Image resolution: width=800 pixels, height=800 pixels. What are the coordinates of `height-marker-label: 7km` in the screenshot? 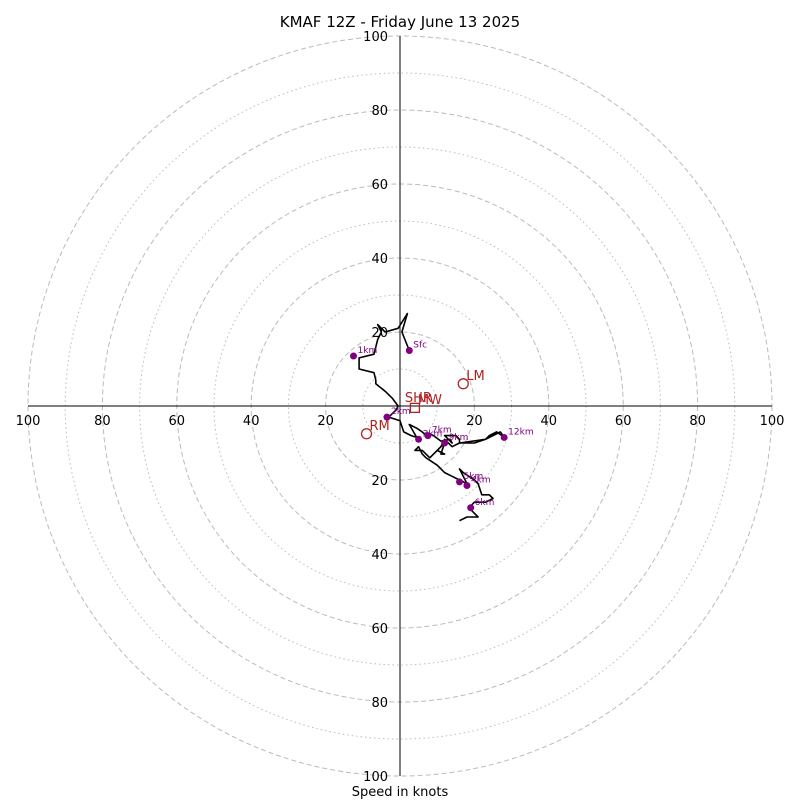 It's located at (442, 431).